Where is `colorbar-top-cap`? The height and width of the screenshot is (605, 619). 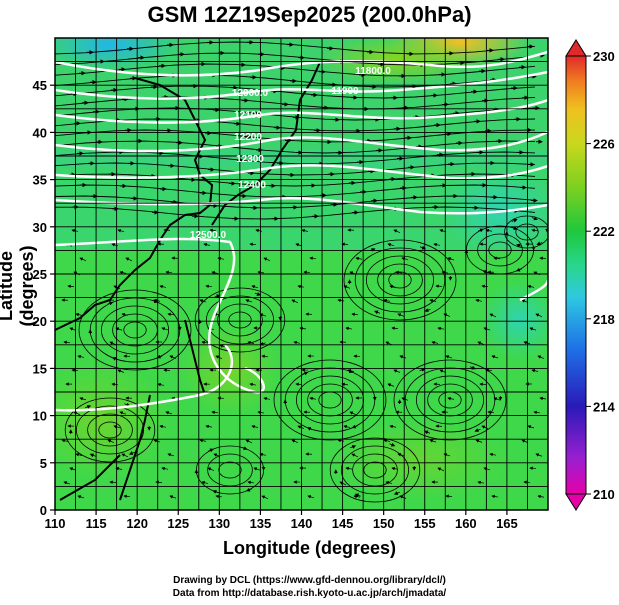
colorbar-top-cap is located at coordinates (576, 48).